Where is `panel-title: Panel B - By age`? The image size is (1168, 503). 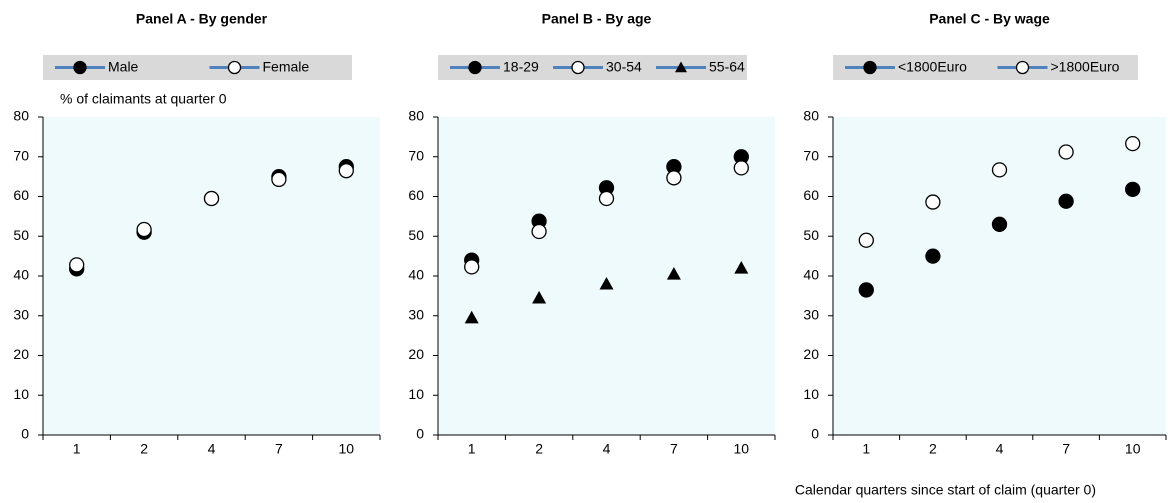 panel-title: Panel B - By age is located at coordinates (597, 19).